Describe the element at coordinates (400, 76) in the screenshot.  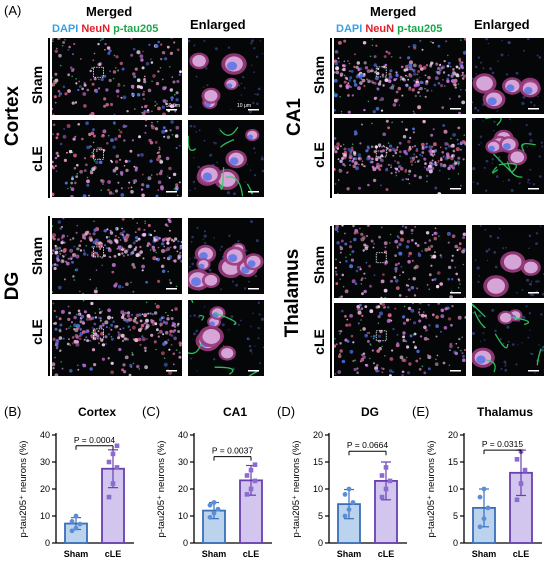
I see `micrograph-ca1-sham-merged` at that location.